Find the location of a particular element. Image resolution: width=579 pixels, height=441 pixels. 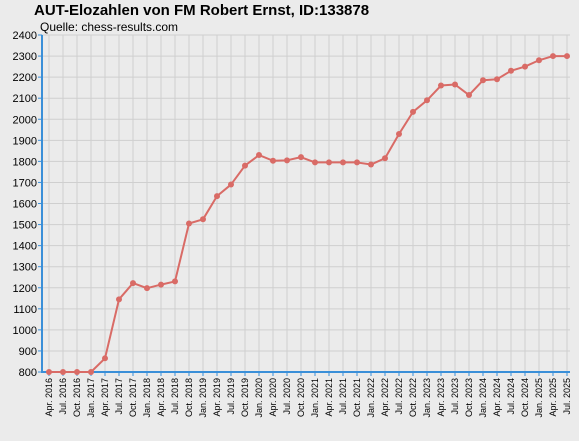

y-tick-label: 1400 is located at coordinates (25, 247).